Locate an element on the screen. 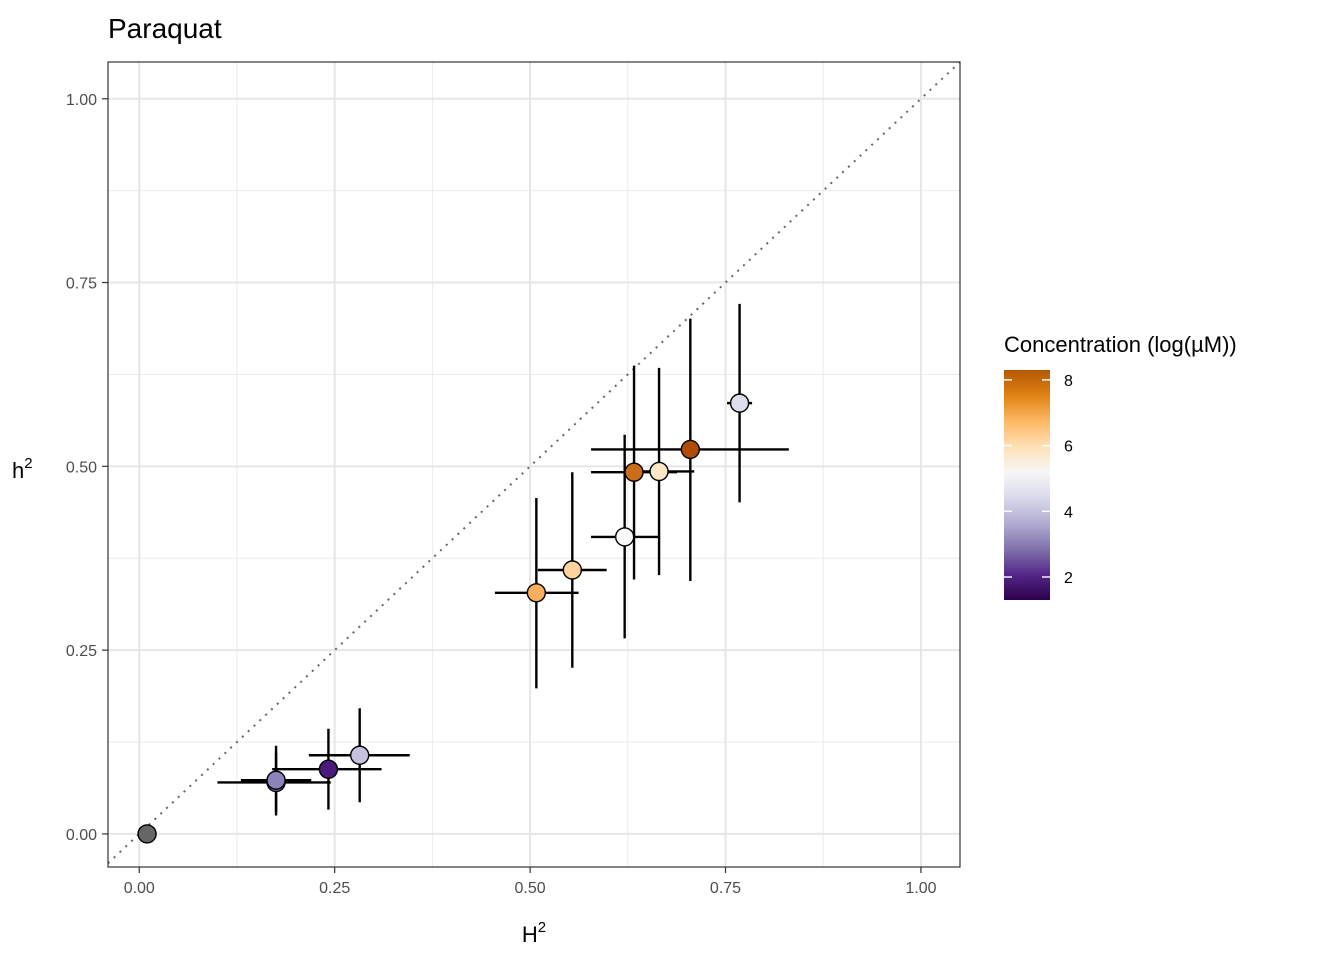 The height and width of the screenshot is (960, 1344). x-axis-title: H2 is located at coordinates (534, 933).